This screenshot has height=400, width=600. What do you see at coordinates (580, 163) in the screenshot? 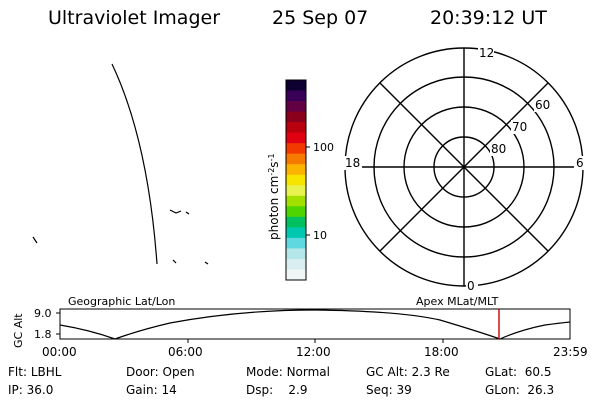
I see `mlt-label-right: 6` at bounding box center [580, 163].